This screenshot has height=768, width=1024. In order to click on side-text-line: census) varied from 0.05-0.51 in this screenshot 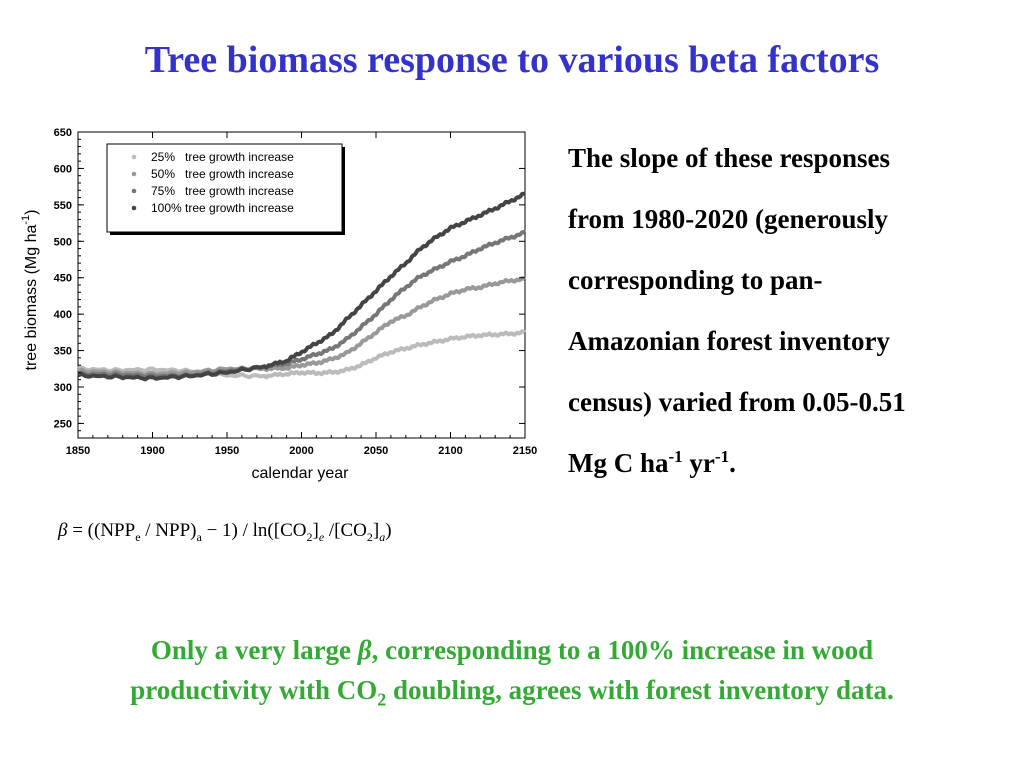, I will do `click(737, 402)`.